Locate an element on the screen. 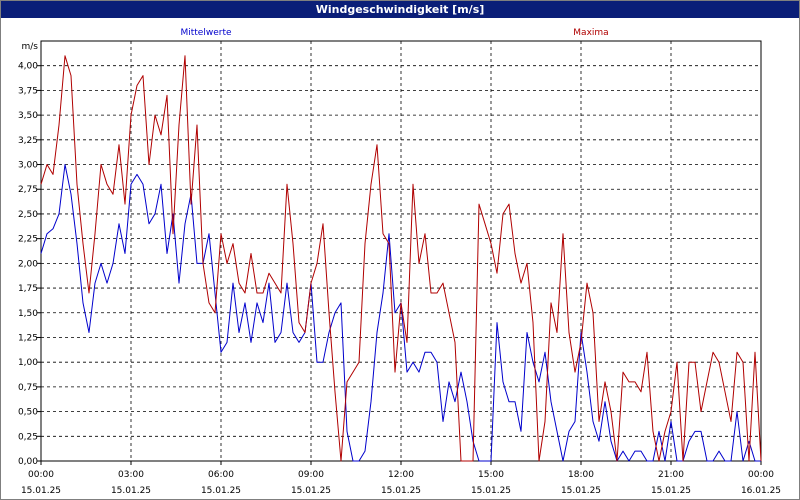 The height and width of the screenshot is (500, 800). x-tick-time: 03:00 is located at coordinates (131, 475).